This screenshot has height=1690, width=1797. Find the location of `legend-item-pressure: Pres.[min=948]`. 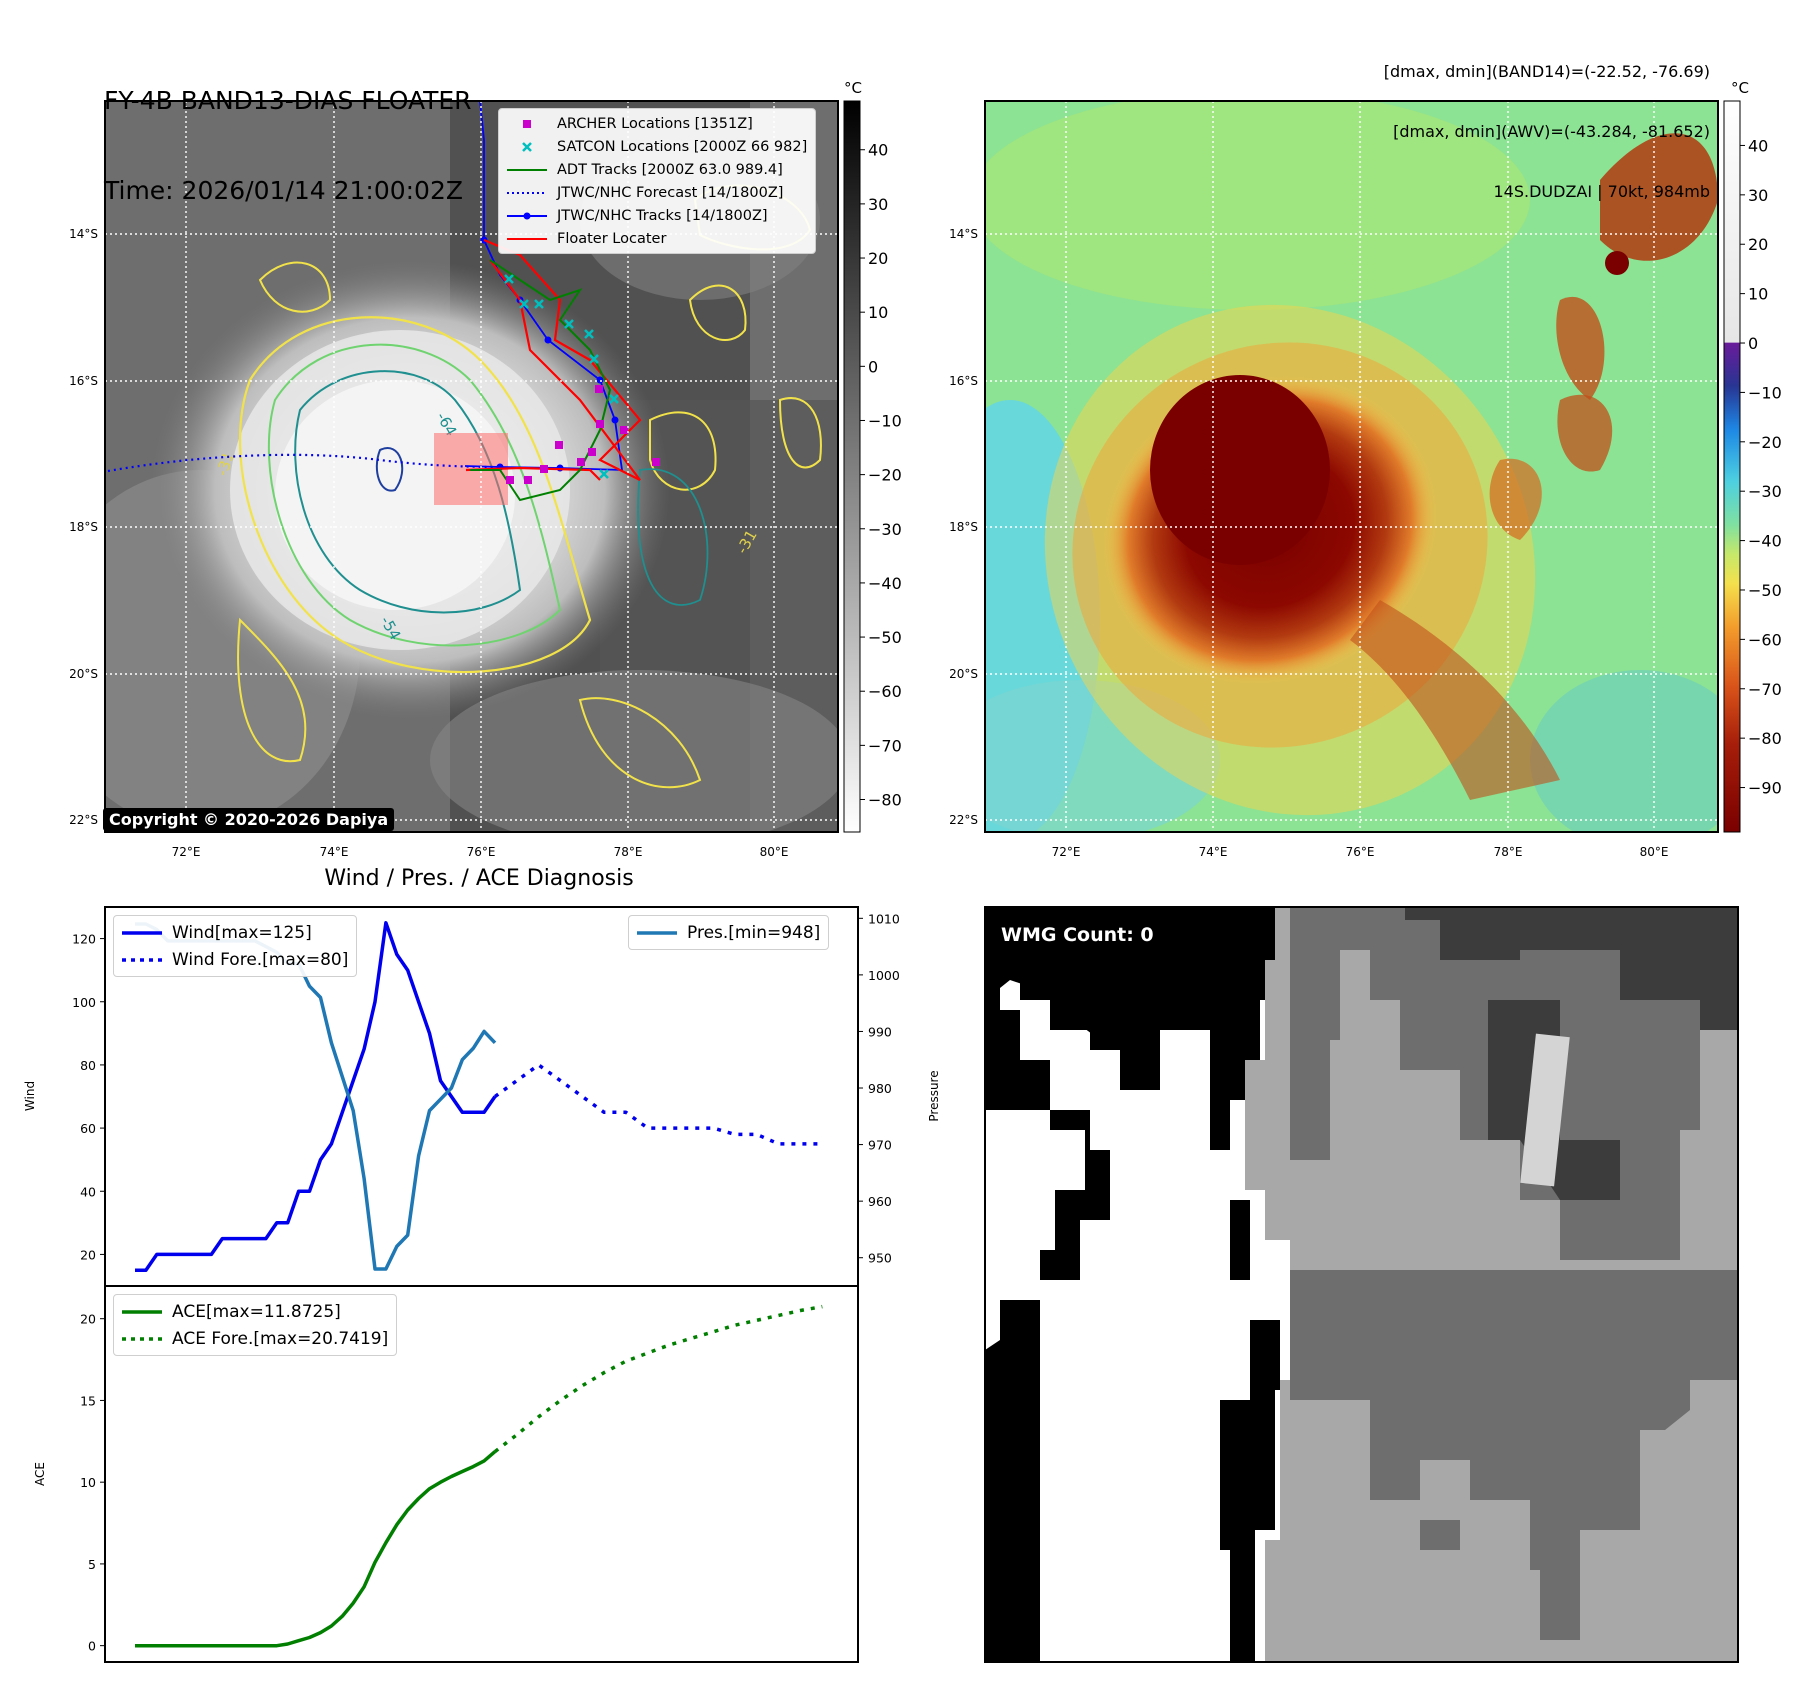

legend-item-pressure: Pres.[min=948] is located at coordinates (727, 932).